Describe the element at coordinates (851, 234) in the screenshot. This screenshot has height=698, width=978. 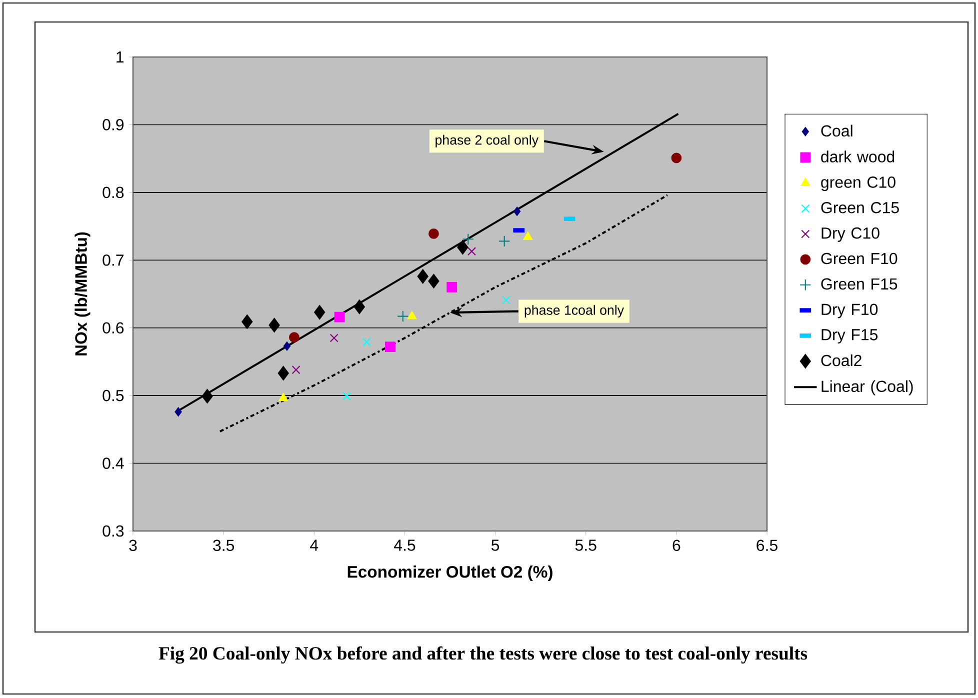
I see `legend-label: Dry C10` at that location.